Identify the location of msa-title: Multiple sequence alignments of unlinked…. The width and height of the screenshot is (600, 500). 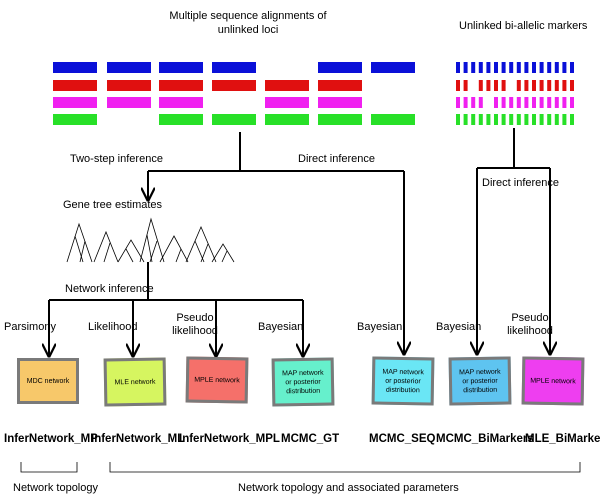
(248, 23).